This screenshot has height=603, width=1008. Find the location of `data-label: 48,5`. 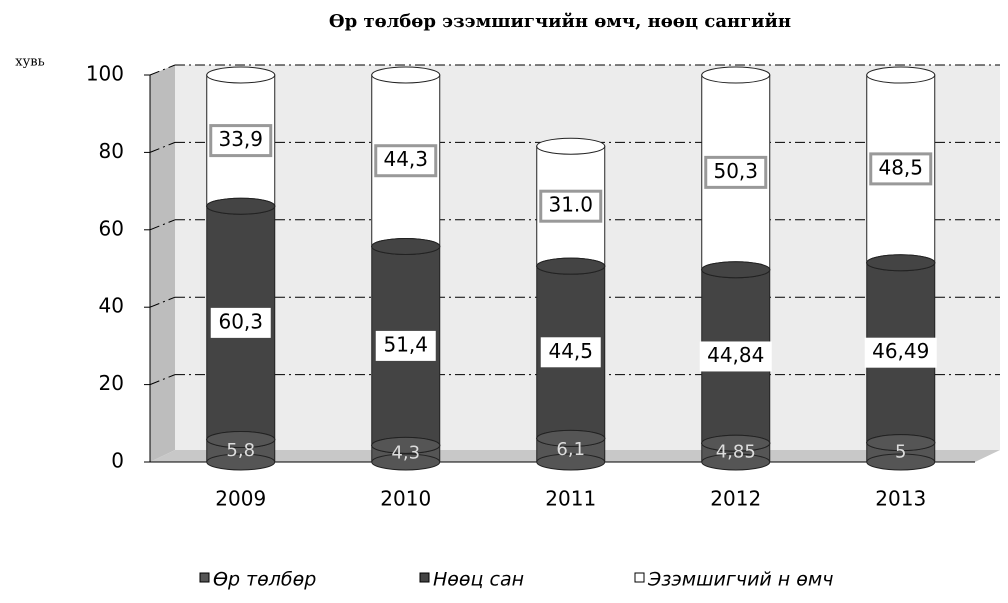

data-label: 48,5 is located at coordinates (900, 167).